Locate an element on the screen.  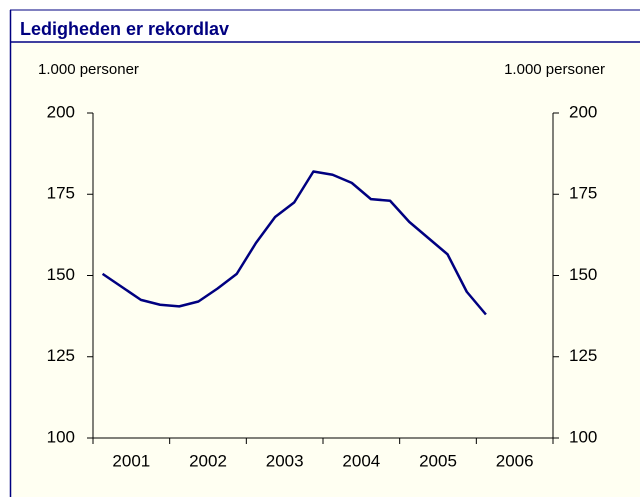
y2-tick-label: 150 is located at coordinates (583, 274).